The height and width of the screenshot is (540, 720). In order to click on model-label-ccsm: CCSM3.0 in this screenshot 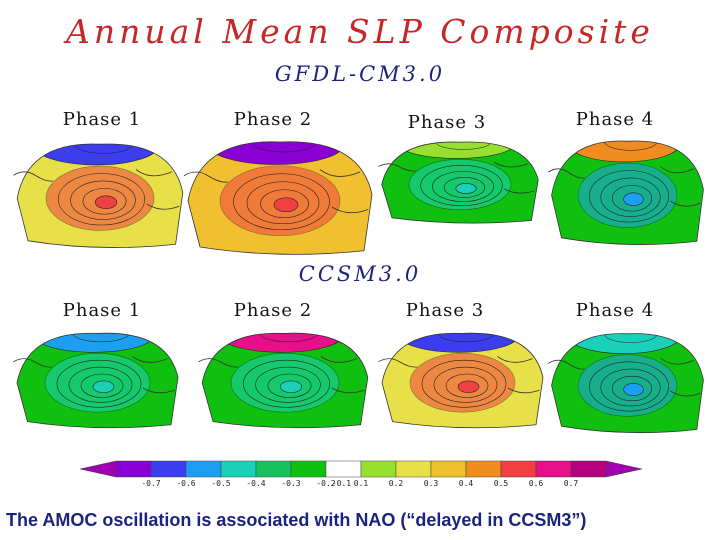, I will do `click(360, 274)`.